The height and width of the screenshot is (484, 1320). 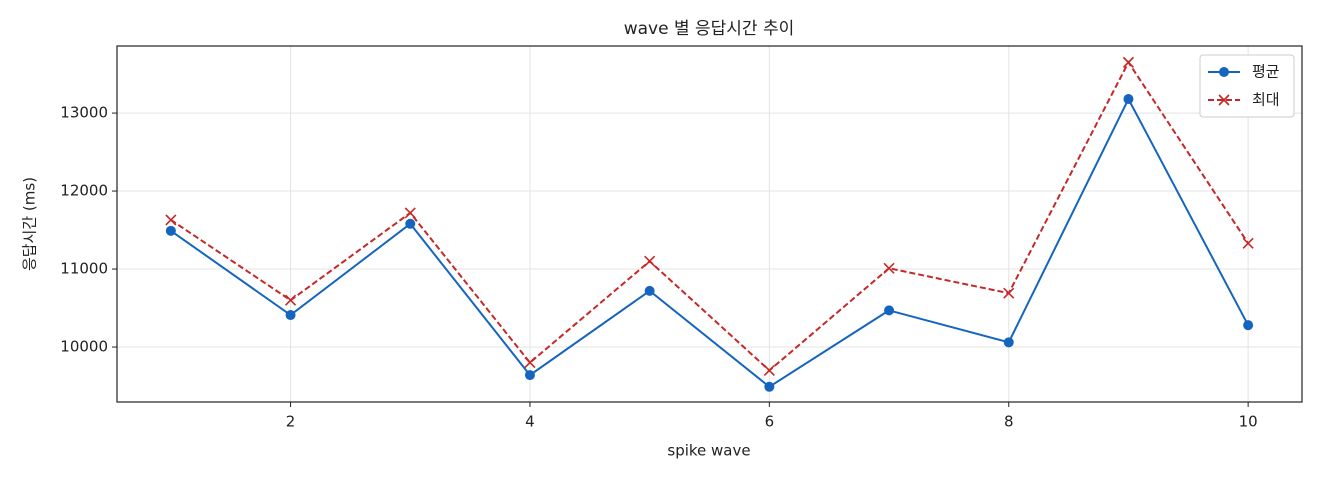 I want to click on x-axis-label: spike wave, so click(x=708, y=451).